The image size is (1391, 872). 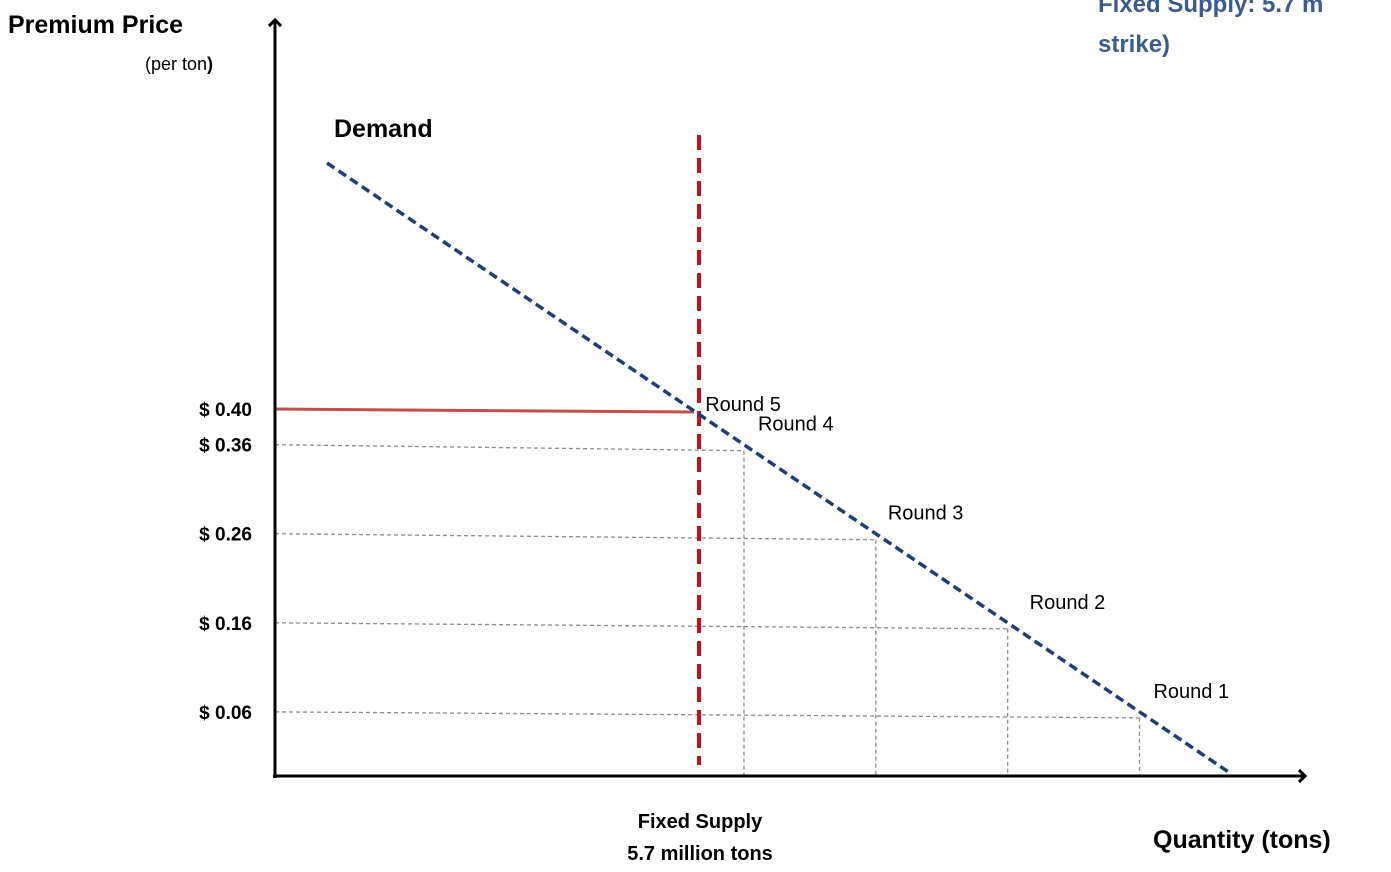 I want to click on round-label-1: Round 4, so click(x=796, y=425).